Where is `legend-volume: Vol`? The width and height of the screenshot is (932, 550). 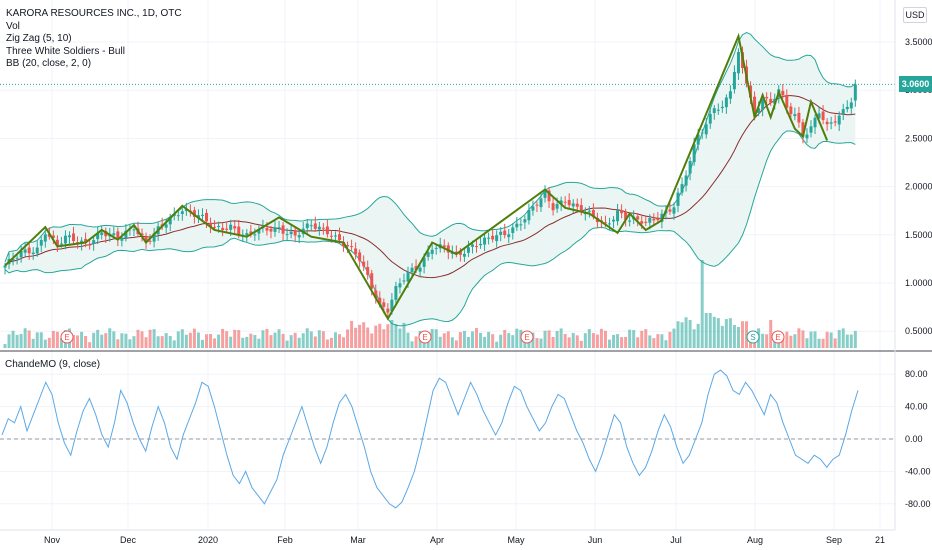
legend-volume: Vol is located at coordinates (13, 26).